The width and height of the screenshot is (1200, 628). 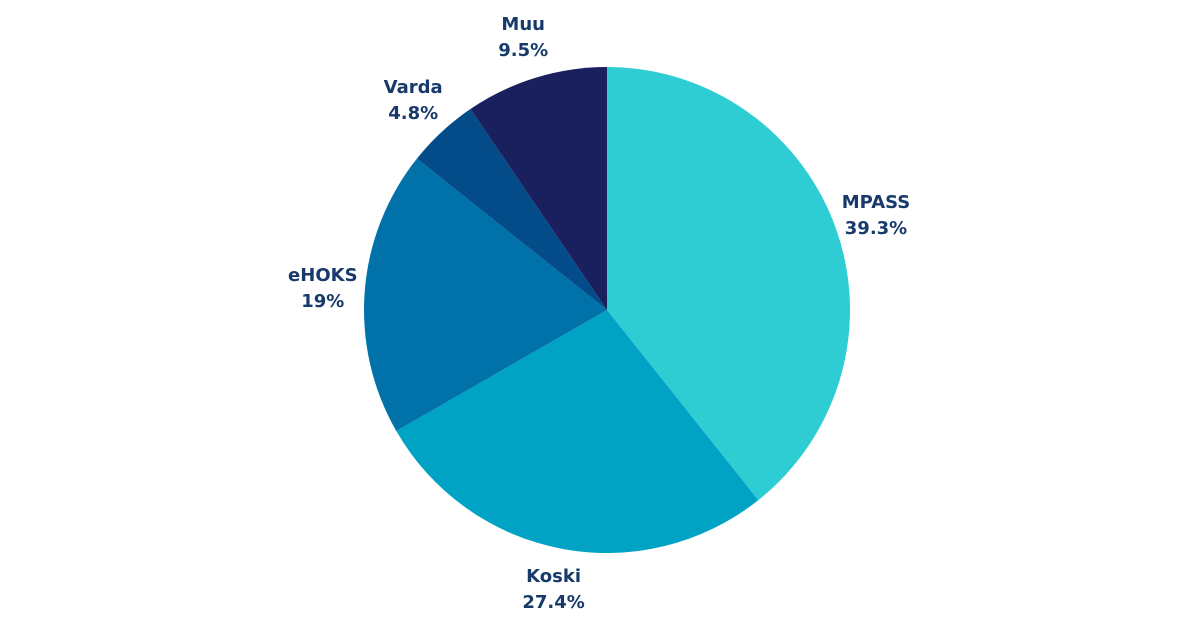 What do you see at coordinates (553, 590) in the screenshot?
I see `slice-label-koski: Koski 27.4%` at bounding box center [553, 590].